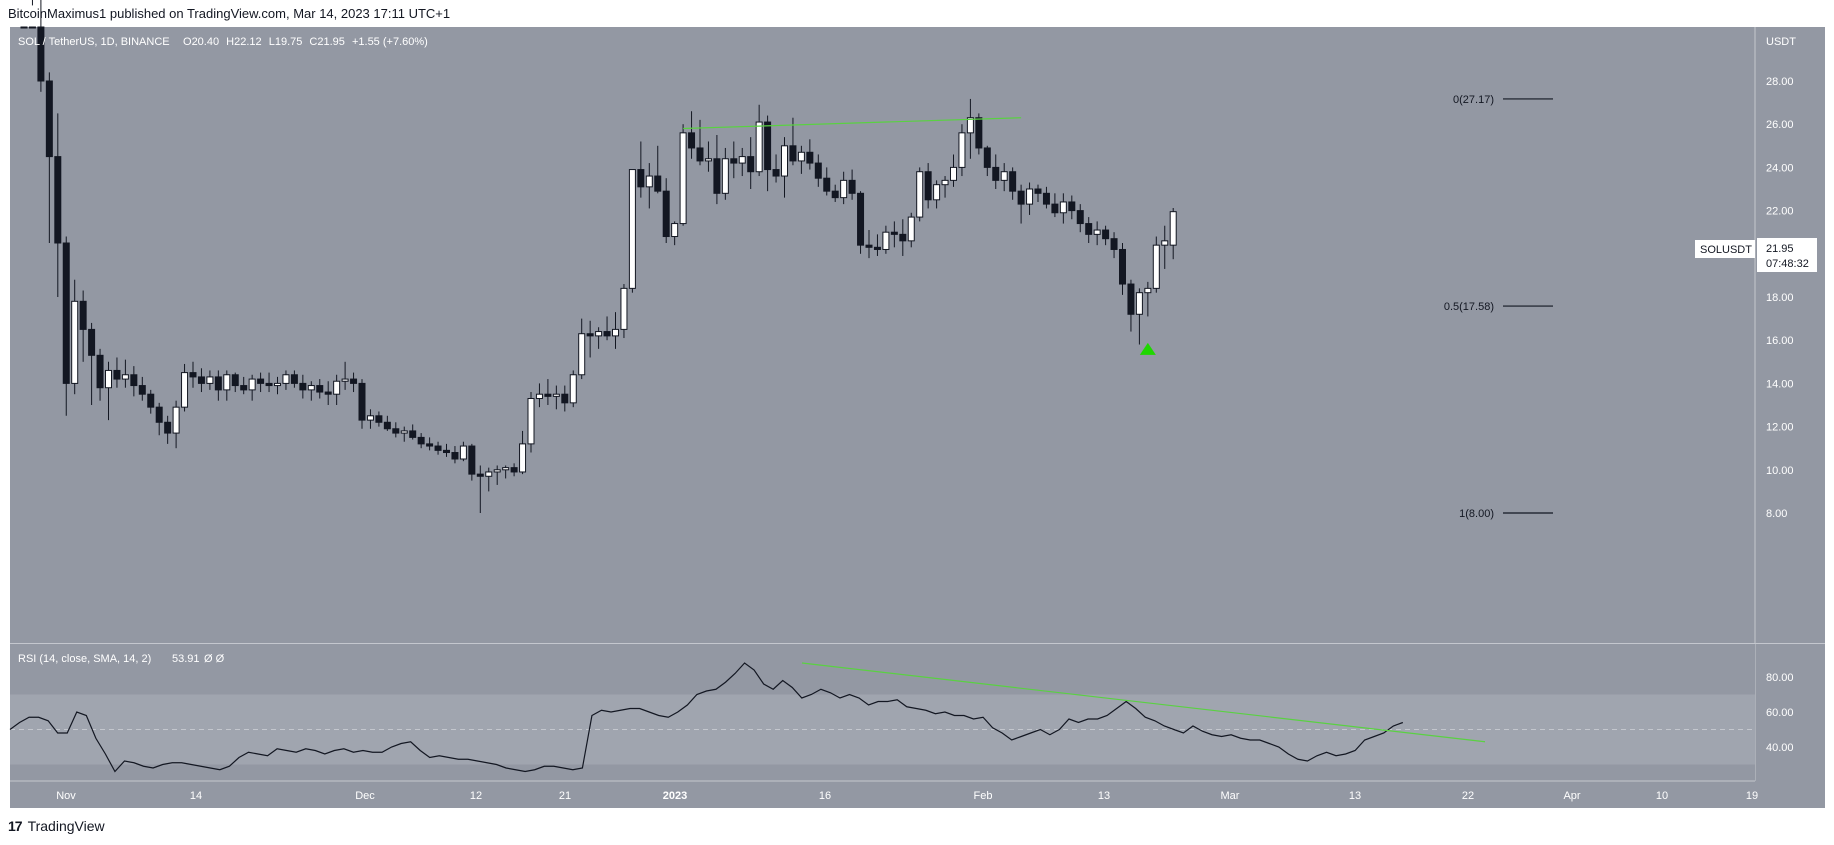 This screenshot has height=845, width=1834. I want to click on green-triangle-up-icon, so click(1147, 348).